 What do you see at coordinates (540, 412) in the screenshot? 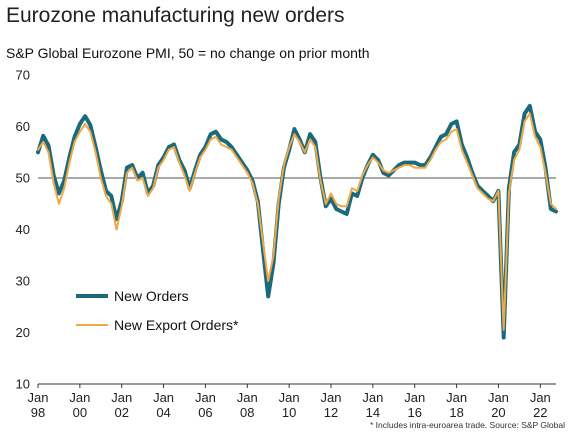
I see `x-tick-label-year: 22` at bounding box center [540, 412].